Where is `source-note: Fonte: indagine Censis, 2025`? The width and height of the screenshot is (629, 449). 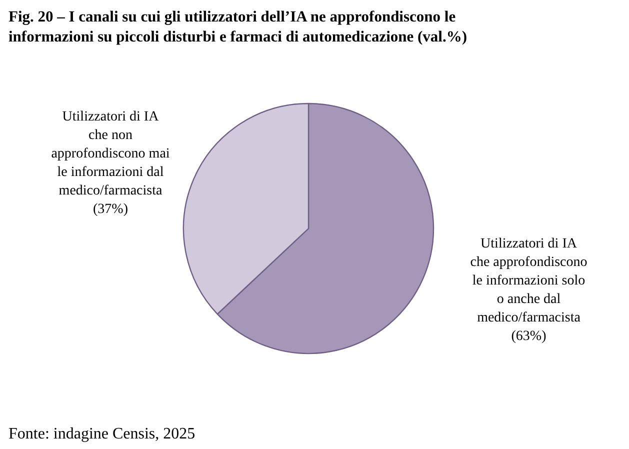 source-note: Fonte: indagine Censis, 2025 is located at coordinates (102, 434).